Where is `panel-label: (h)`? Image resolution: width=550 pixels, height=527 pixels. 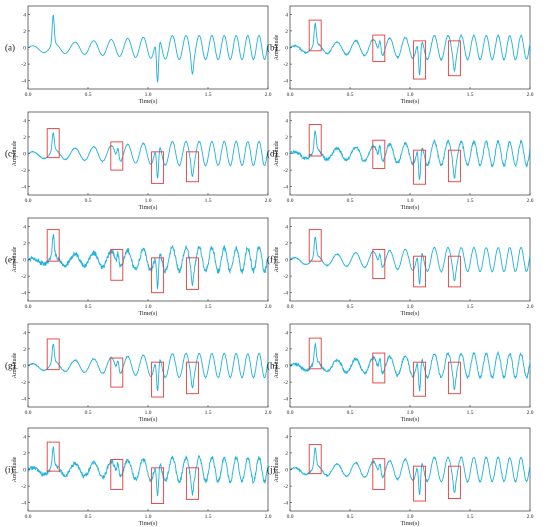
panel-label: (h) is located at coordinates (272, 366).